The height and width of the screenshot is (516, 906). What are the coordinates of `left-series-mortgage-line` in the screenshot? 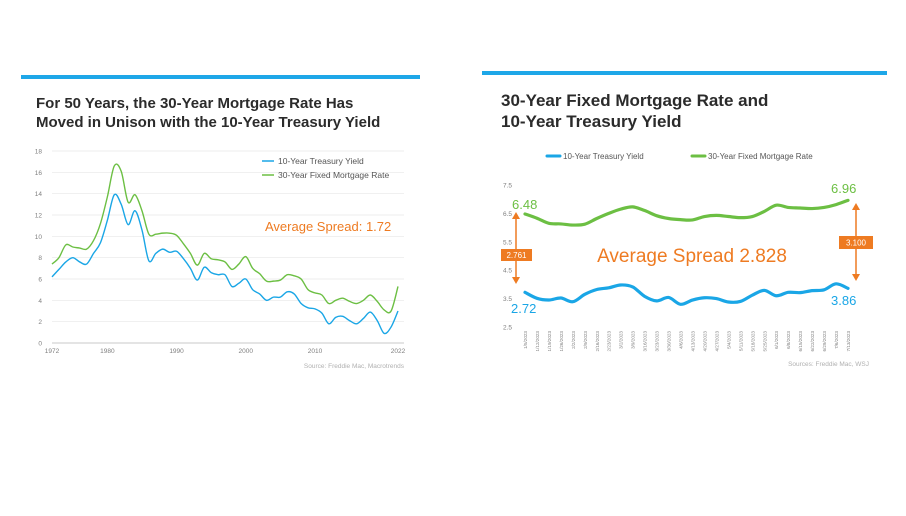 It's located at (225, 238).